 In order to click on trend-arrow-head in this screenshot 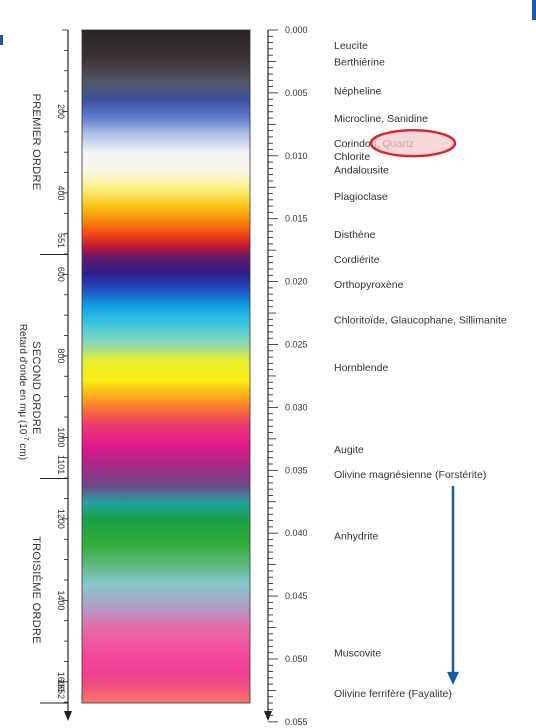, I will do `click(453, 678)`.